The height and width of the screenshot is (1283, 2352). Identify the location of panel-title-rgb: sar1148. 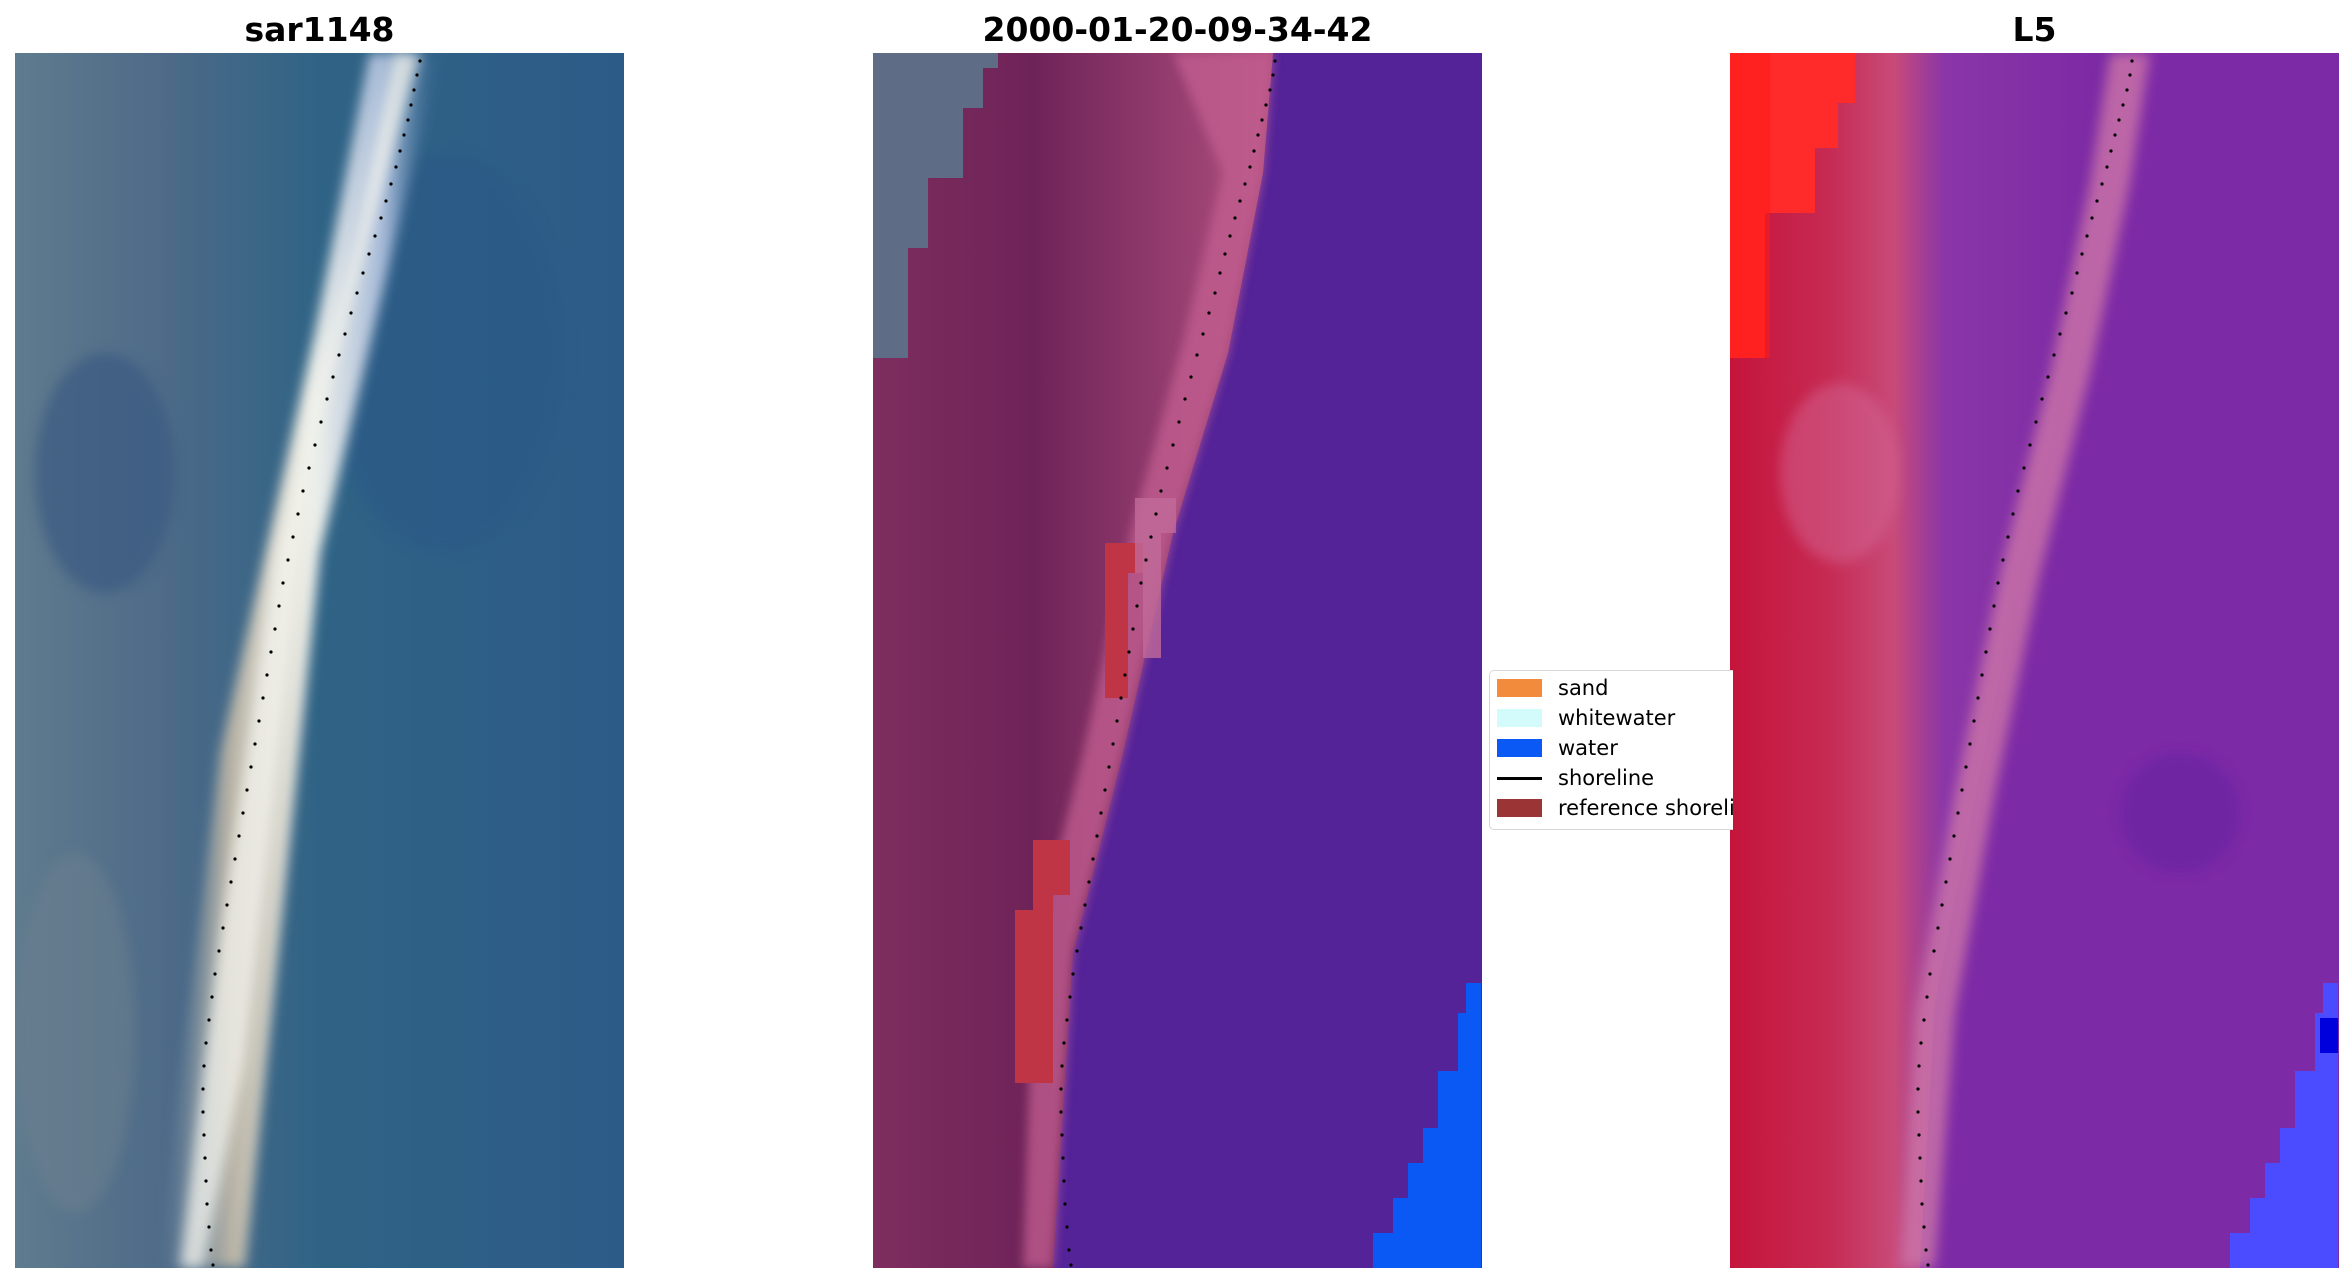
(319, 29).